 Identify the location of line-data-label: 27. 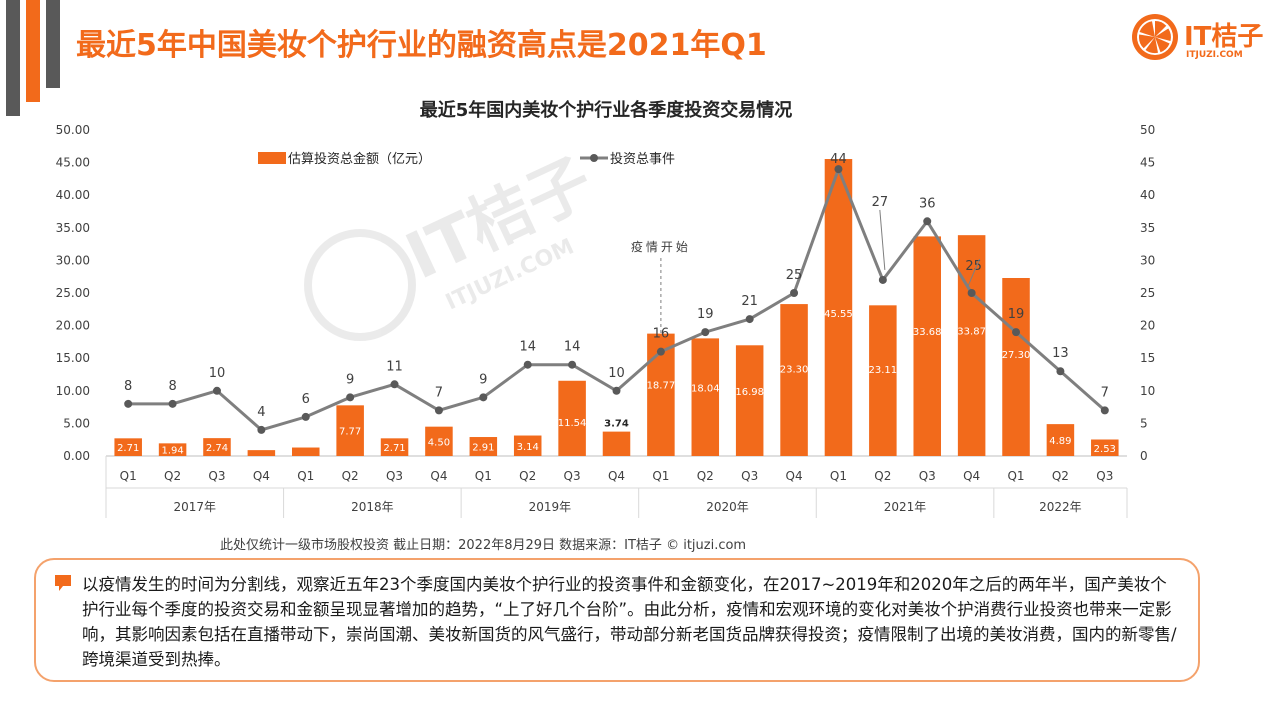
(880, 202).